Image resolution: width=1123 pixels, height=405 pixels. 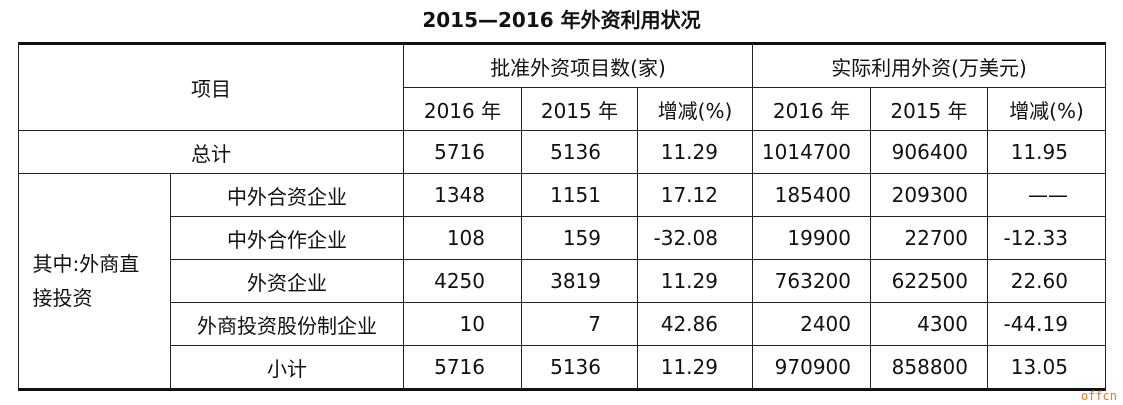 What do you see at coordinates (579, 195) in the screenshot?
I see `value-cell: 1151` at bounding box center [579, 195].